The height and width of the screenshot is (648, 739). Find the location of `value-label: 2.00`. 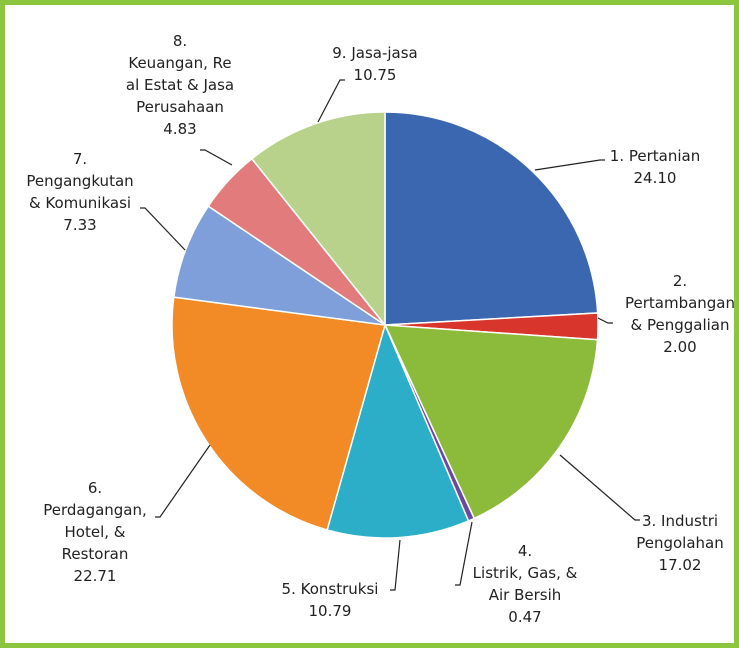

value-label: 2.00 is located at coordinates (680, 347).